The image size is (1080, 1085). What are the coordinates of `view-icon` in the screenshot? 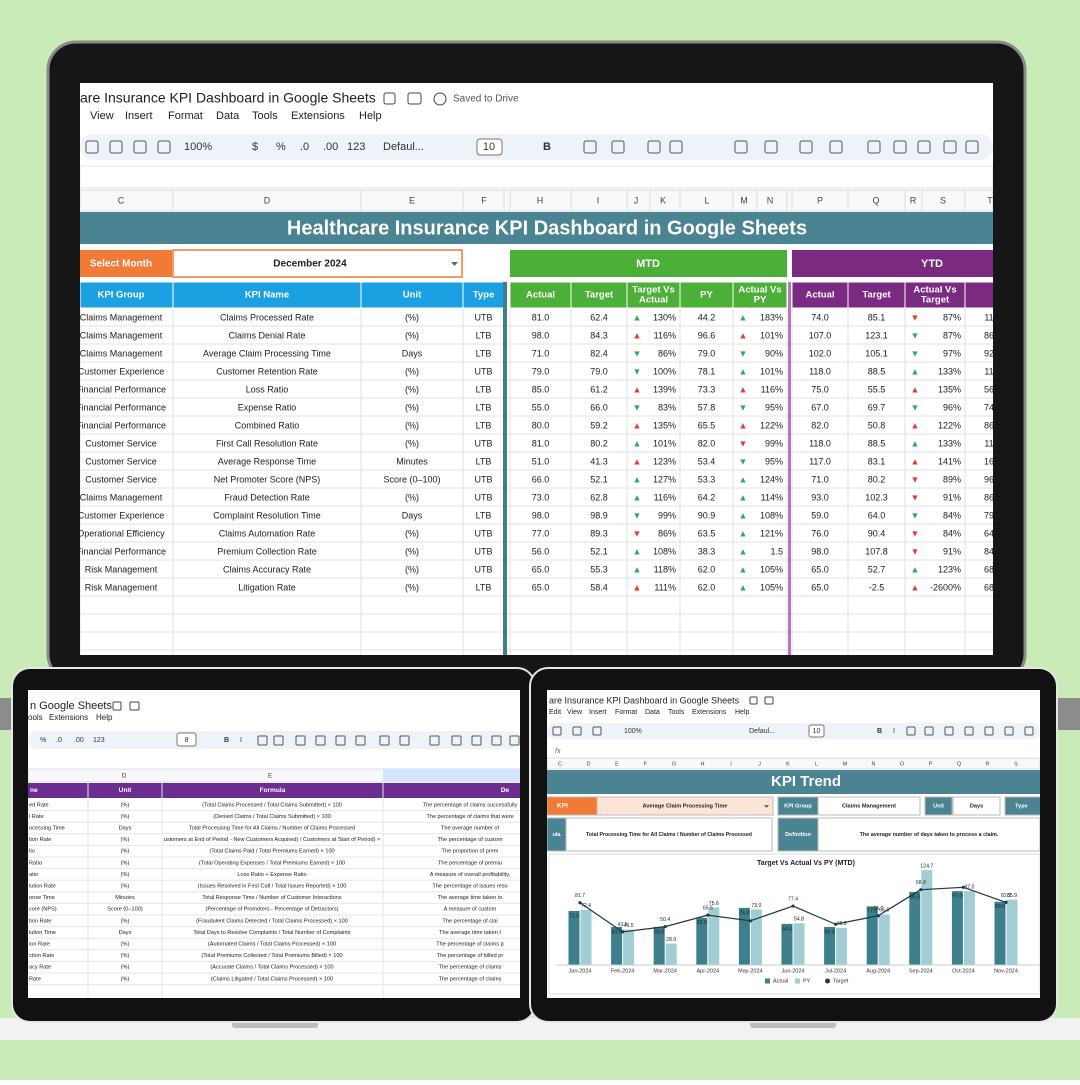 It's located at (972, 147).